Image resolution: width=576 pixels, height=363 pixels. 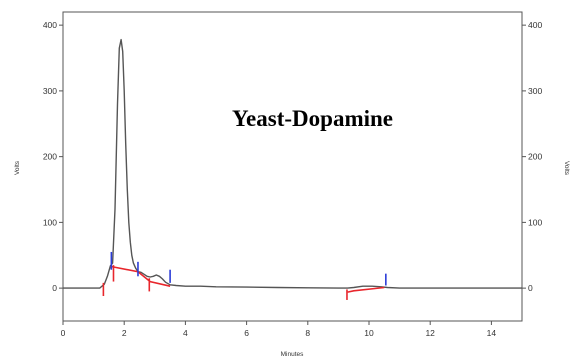 I want to click on chart-annotation: Yeast-Dopamine, so click(x=312, y=118).